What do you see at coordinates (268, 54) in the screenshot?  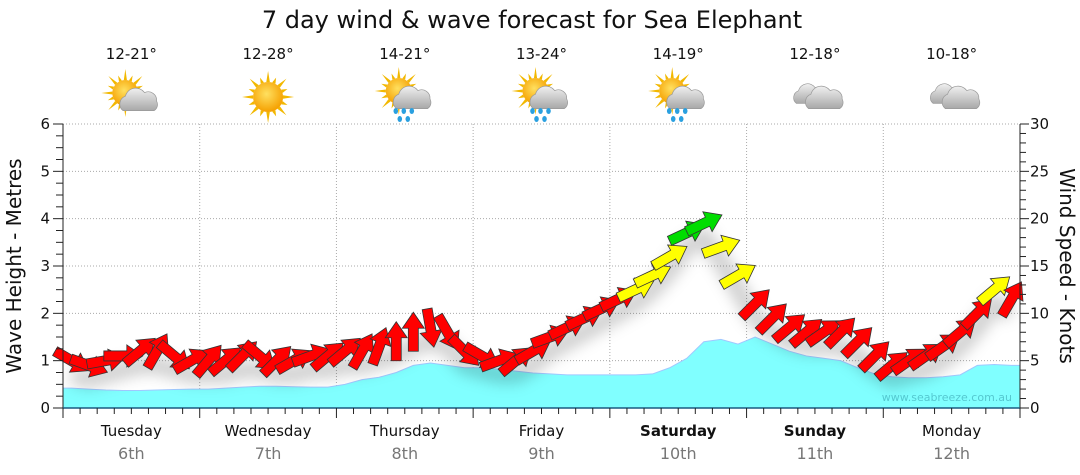 I see `temperature-range-label: 12-28°` at bounding box center [268, 54].